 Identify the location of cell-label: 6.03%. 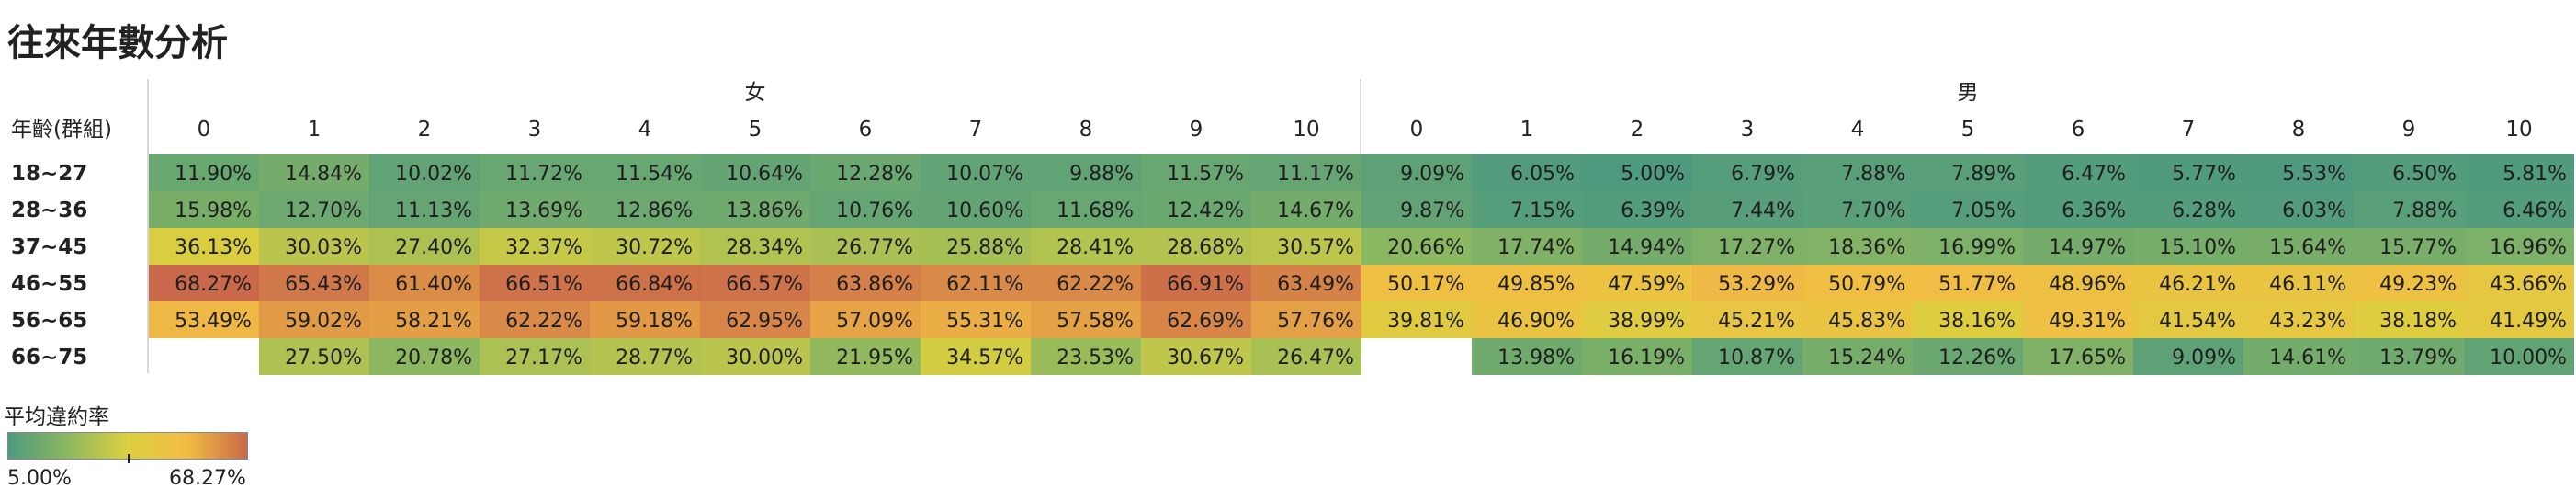
(2314, 211).